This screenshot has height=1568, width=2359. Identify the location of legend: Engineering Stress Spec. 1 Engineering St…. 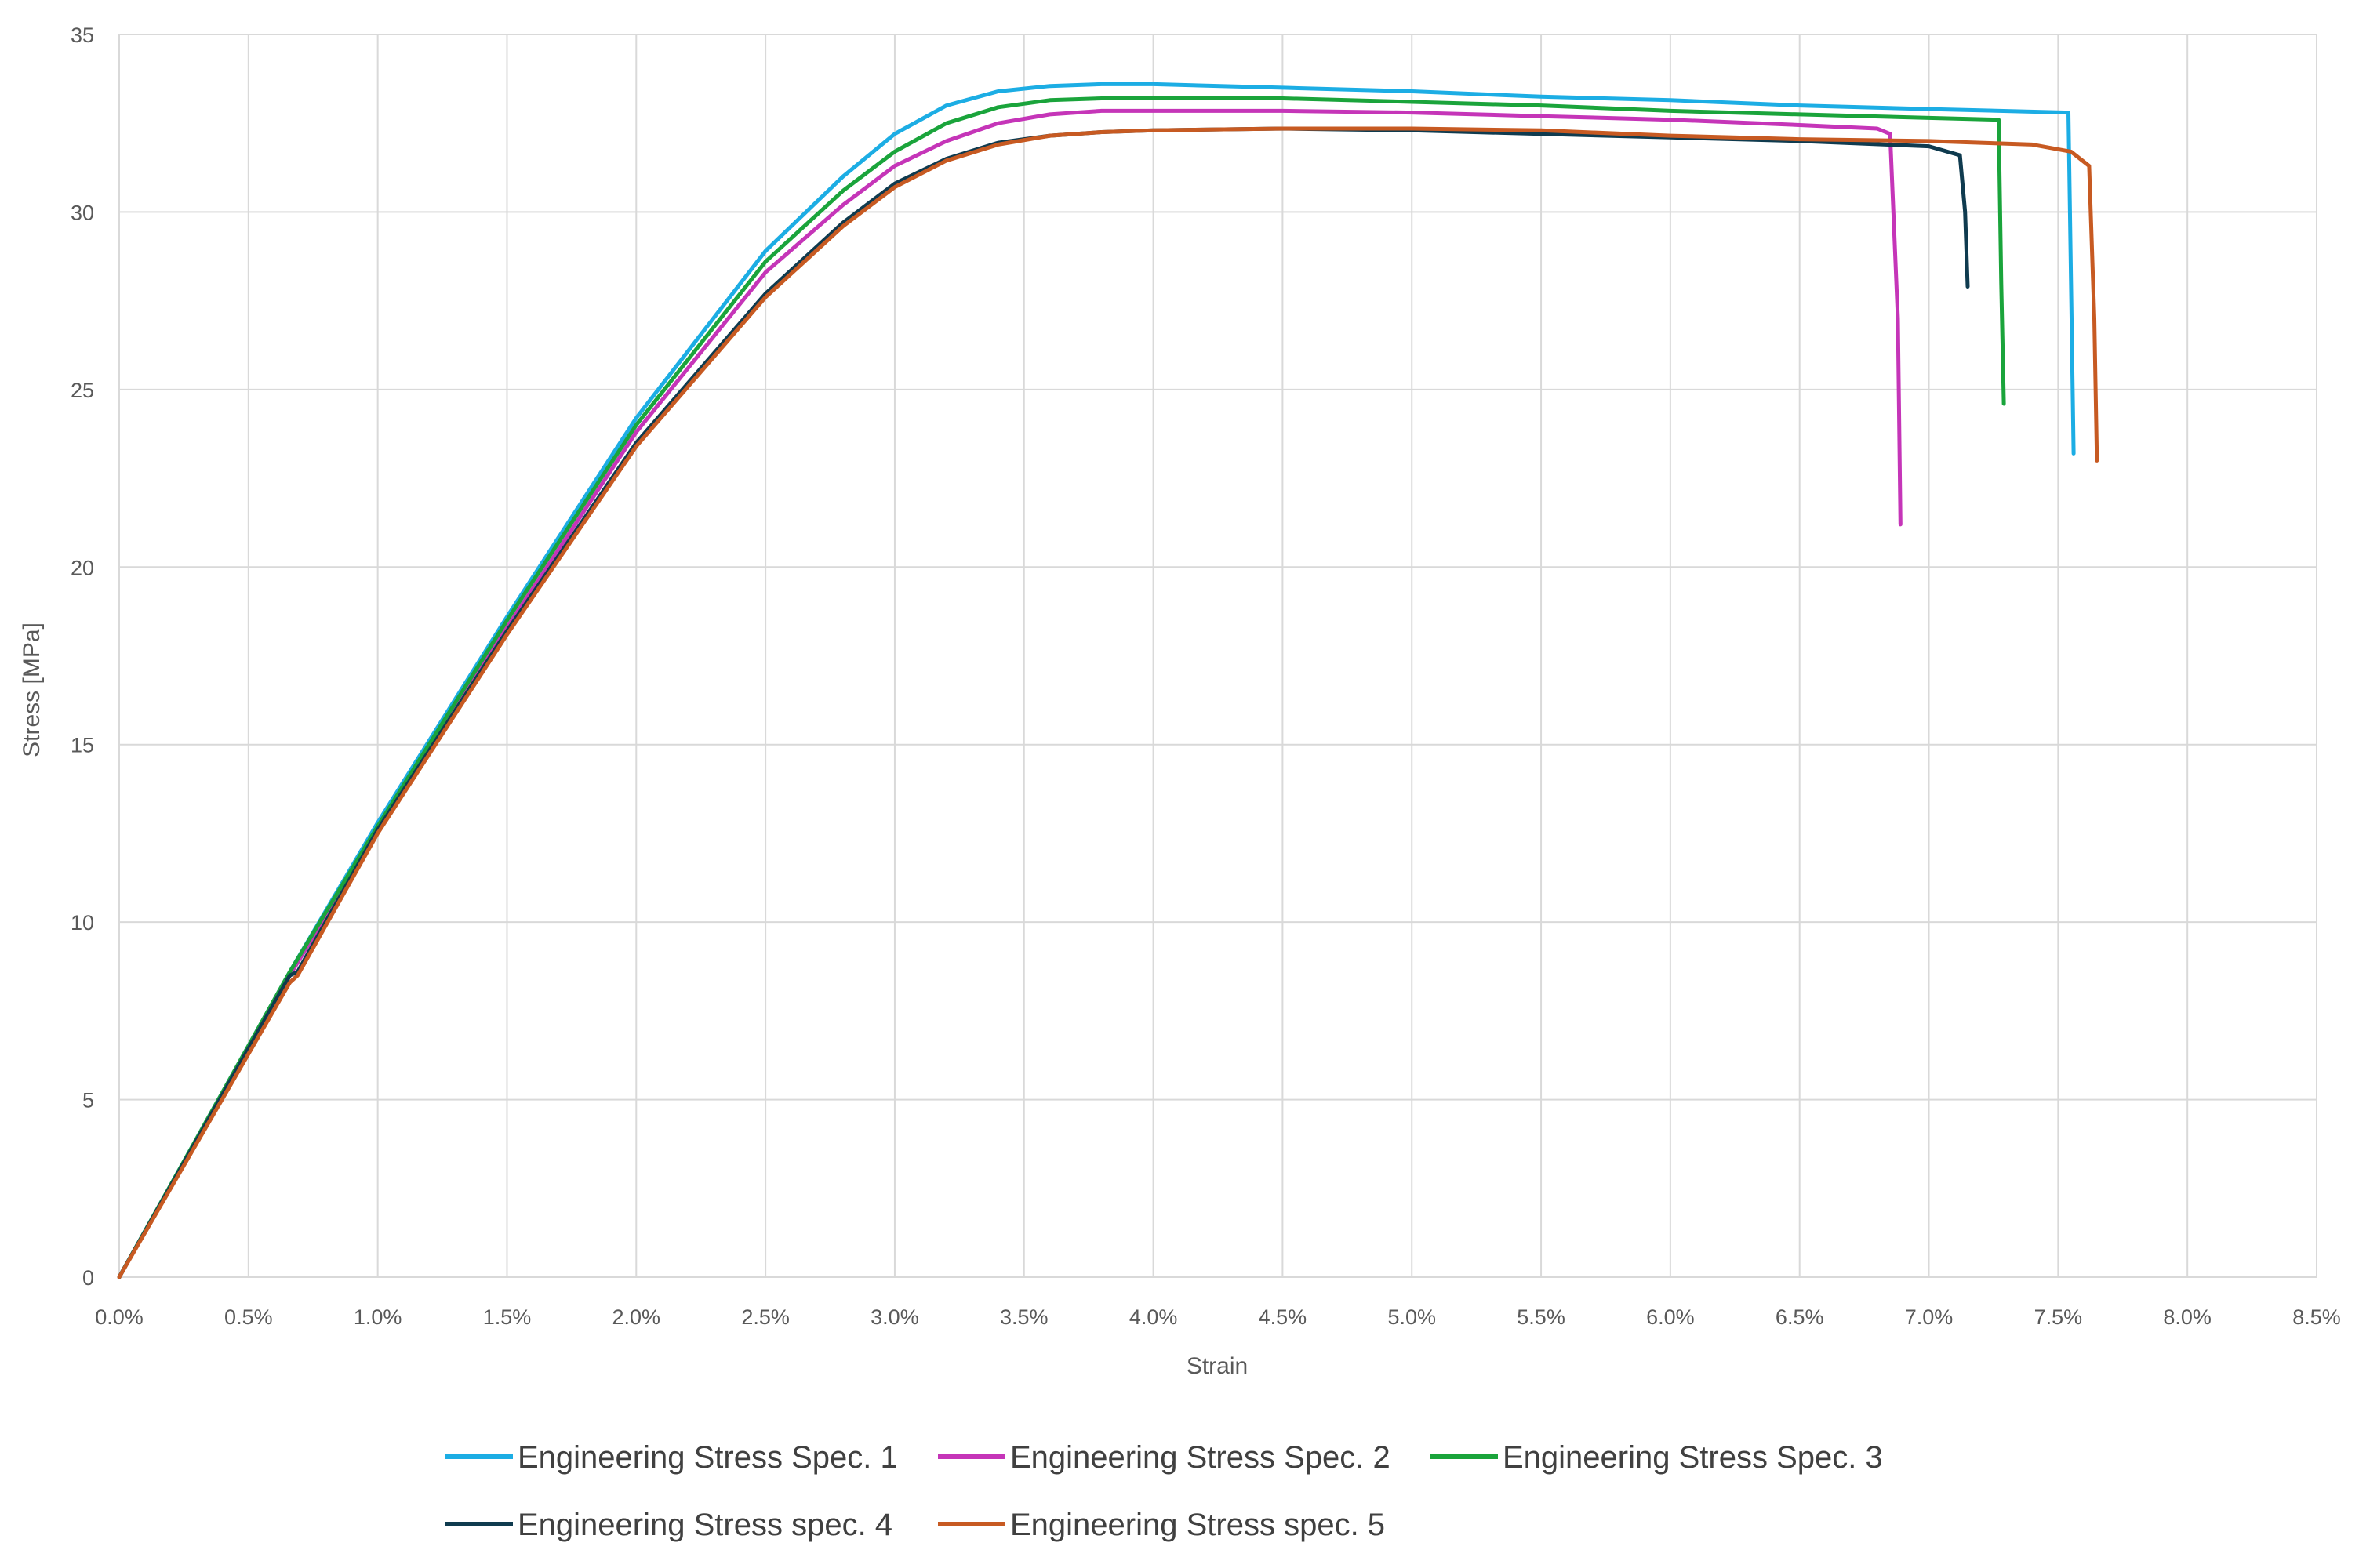
(1164, 1491).